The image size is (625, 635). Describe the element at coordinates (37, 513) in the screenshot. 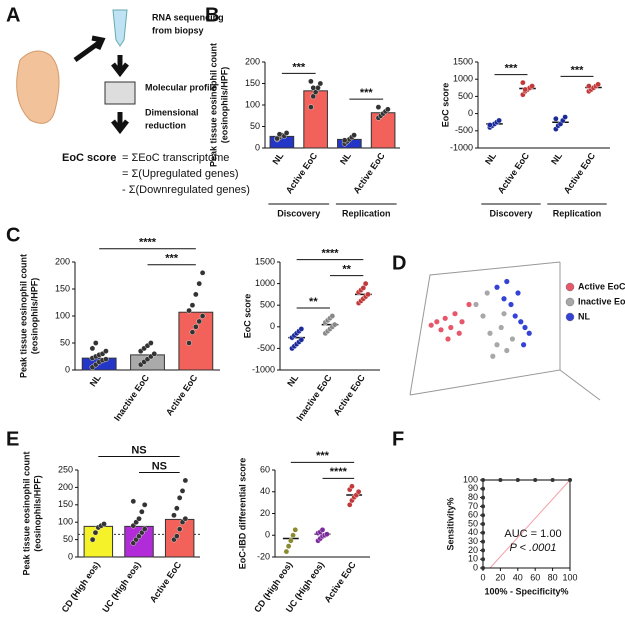

I see `y-axis-label: (eosinophils/HPF)` at that location.